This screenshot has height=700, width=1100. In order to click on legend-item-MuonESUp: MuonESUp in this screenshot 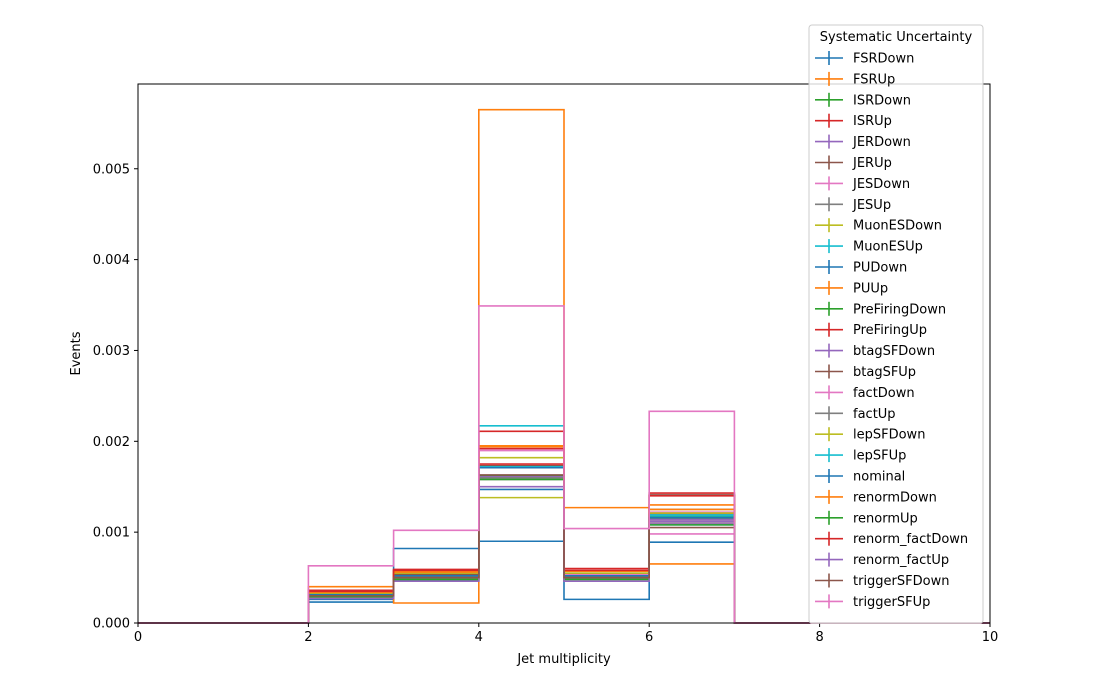, I will do `click(869, 247)`.